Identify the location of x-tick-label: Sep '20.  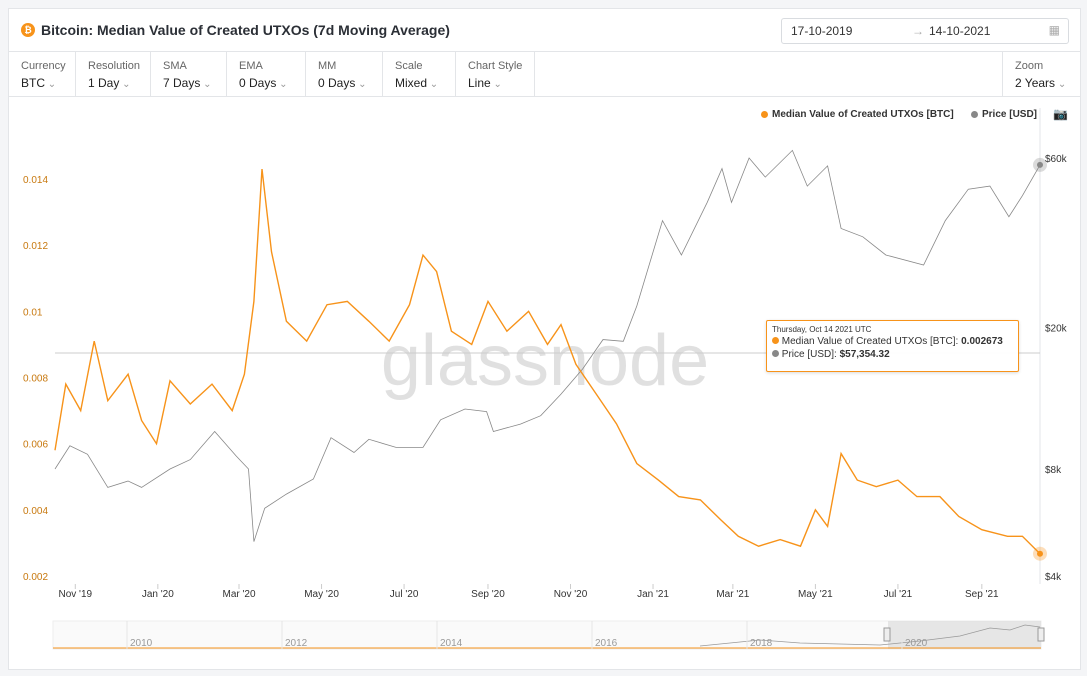
(488, 594).